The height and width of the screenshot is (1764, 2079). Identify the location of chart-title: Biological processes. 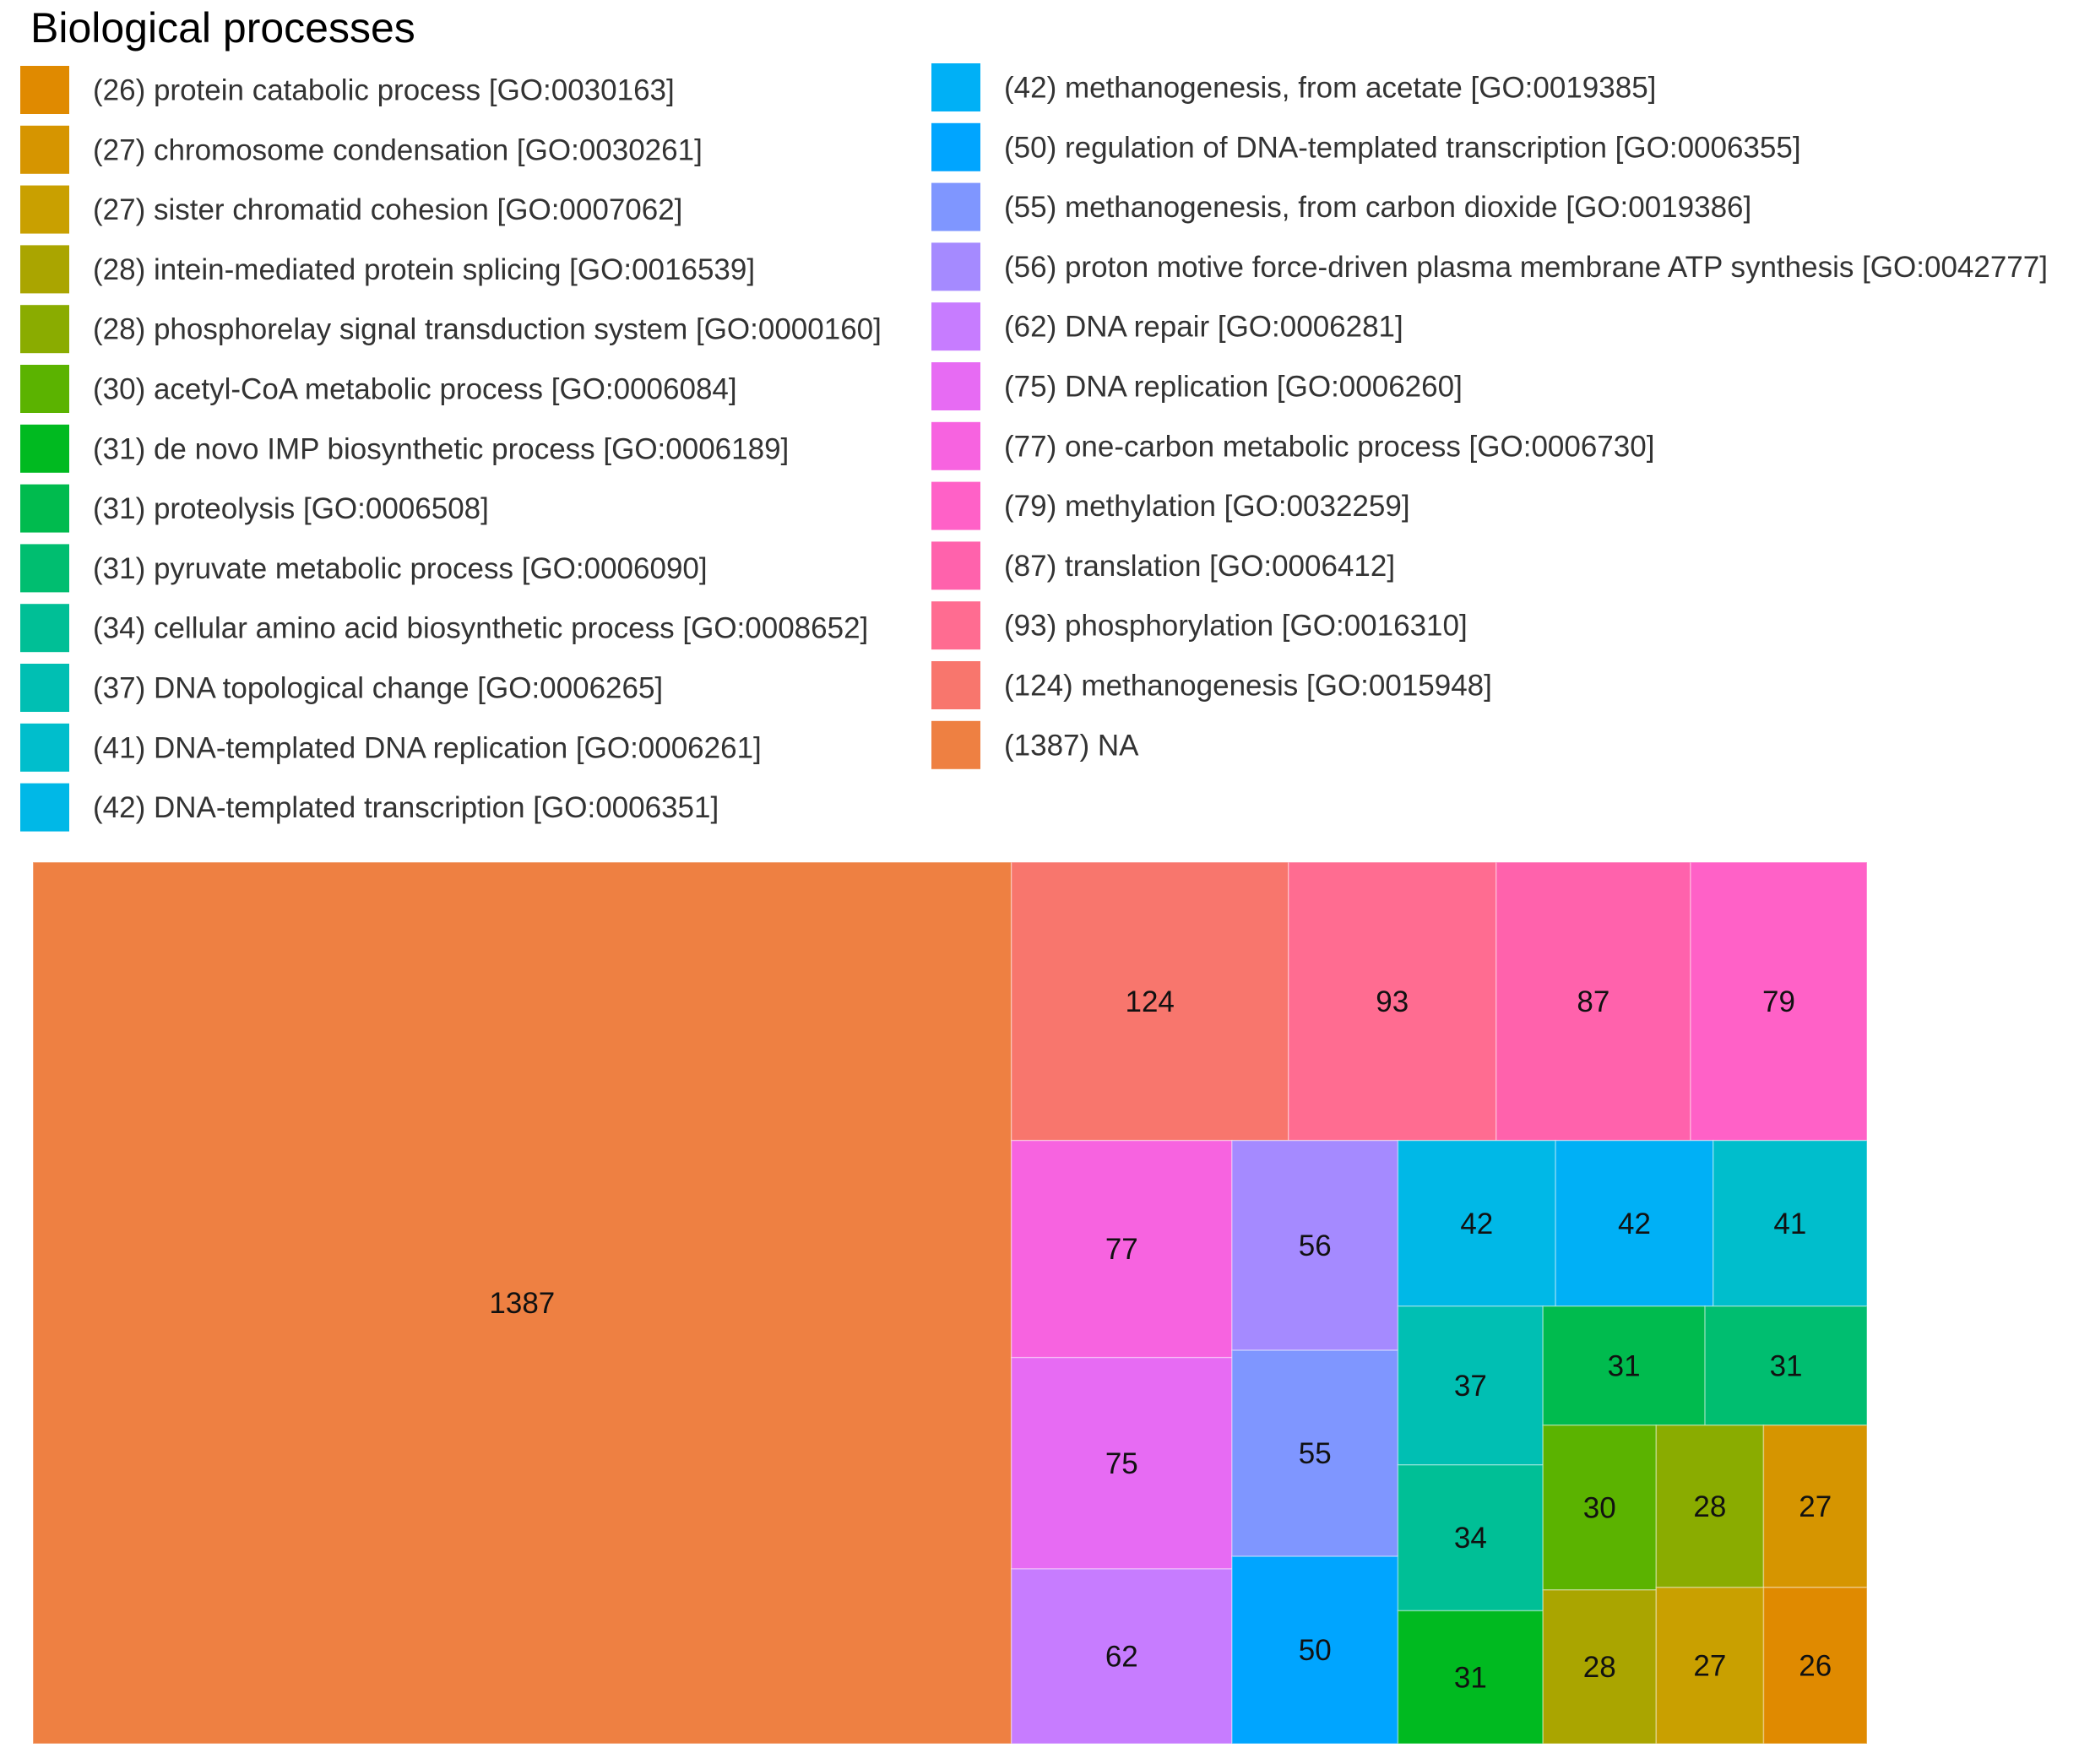
(222, 28).